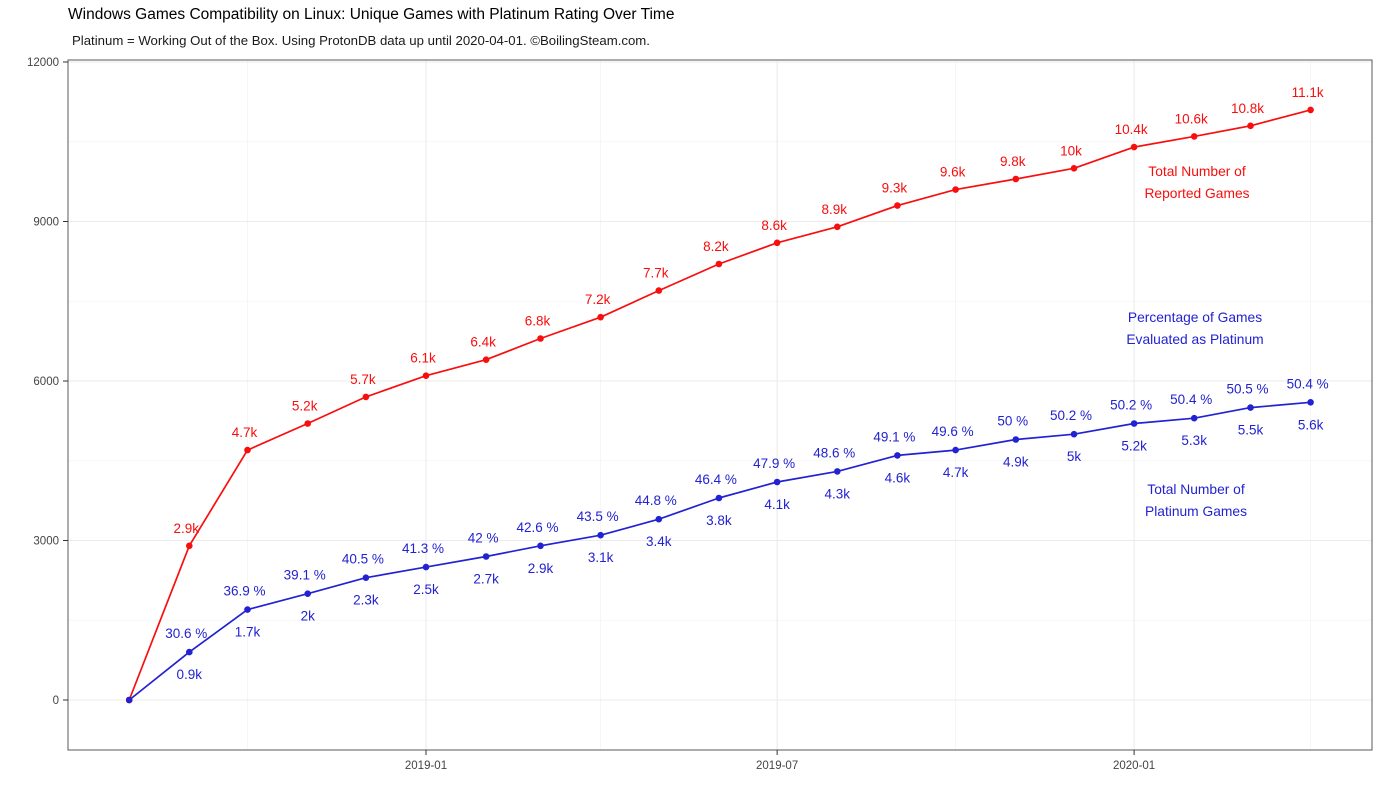 This screenshot has width=1378, height=800. What do you see at coordinates (305, 575) in the screenshot?
I see `point-percent-label: 39.1 %` at bounding box center [305, 575].